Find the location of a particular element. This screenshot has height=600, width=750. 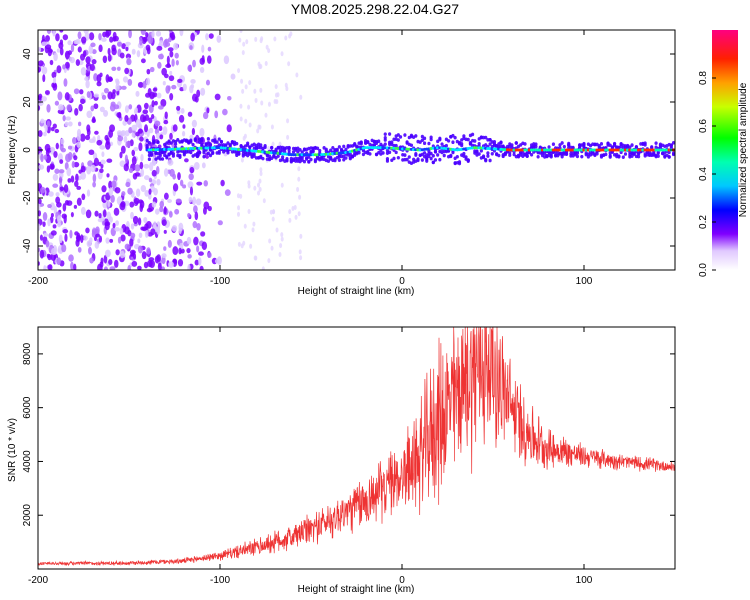

snr-x-tick-label-0: -200 is located at coordinates (38, 580).